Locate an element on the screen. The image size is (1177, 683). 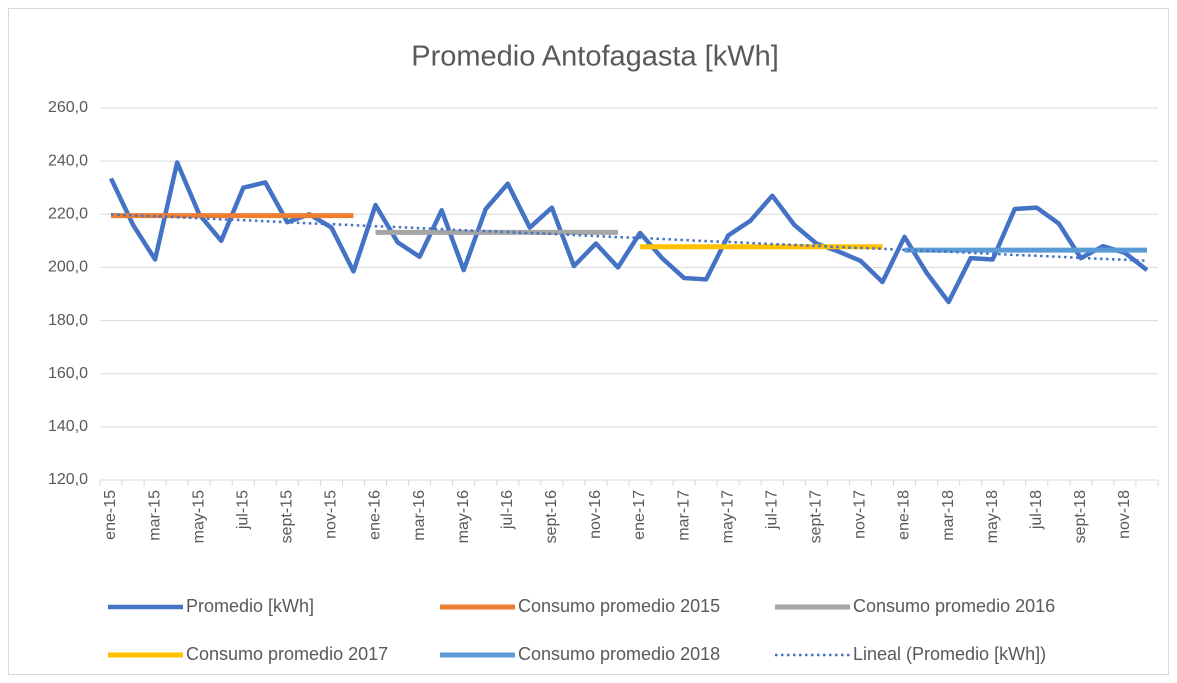
legend-label: Lineal (Promedio [kWh]) is located at coordinates (949, 654).